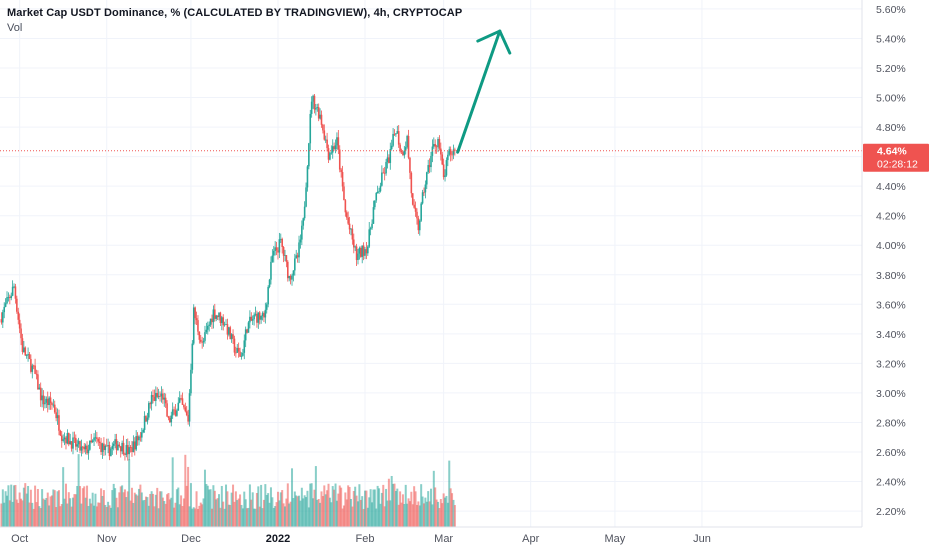 The height and width of the screenshot is (550, 932). I want to click on price-tick-label: 4.80%, so click(891, 128).